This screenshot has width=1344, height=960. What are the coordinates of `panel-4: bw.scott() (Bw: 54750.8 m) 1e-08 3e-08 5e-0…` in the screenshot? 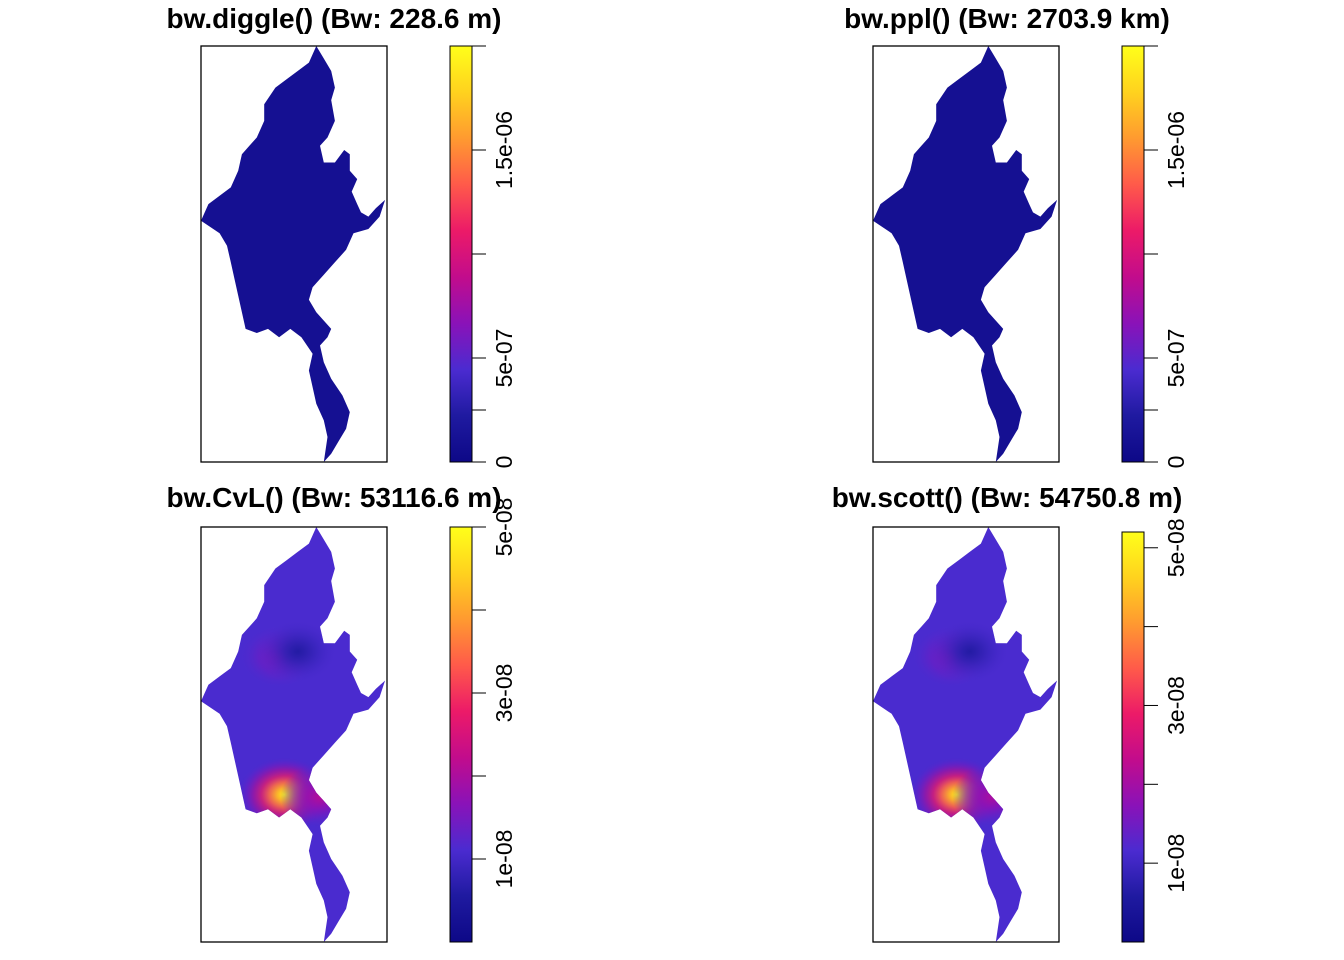 It's located at (1010, 712).